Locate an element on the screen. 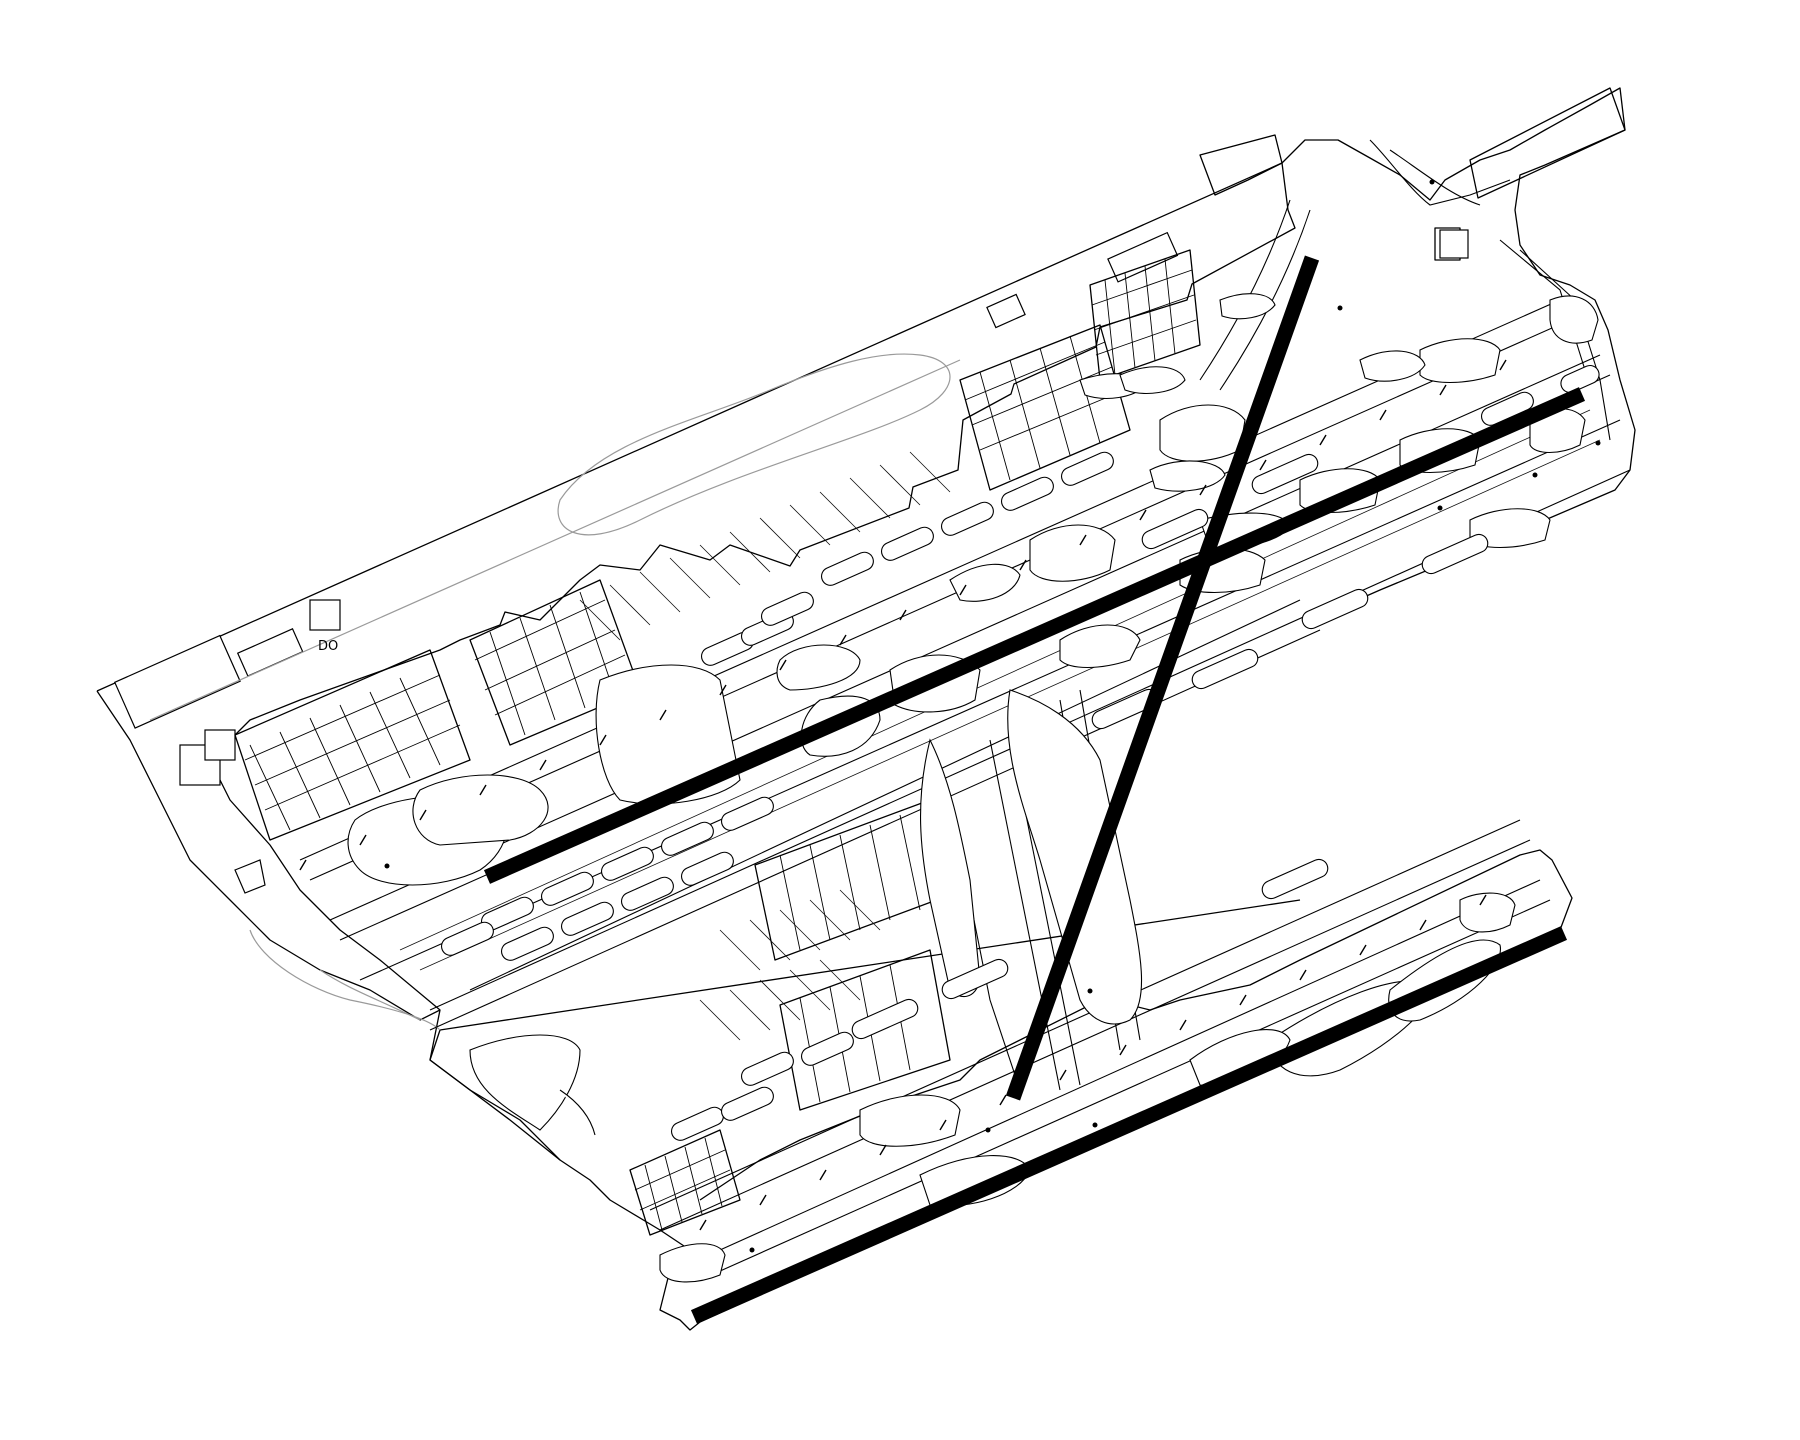 The height and width of the screenshot is (1440, 1800). apron-northeast-grid is located at coordinates (1145, 315).